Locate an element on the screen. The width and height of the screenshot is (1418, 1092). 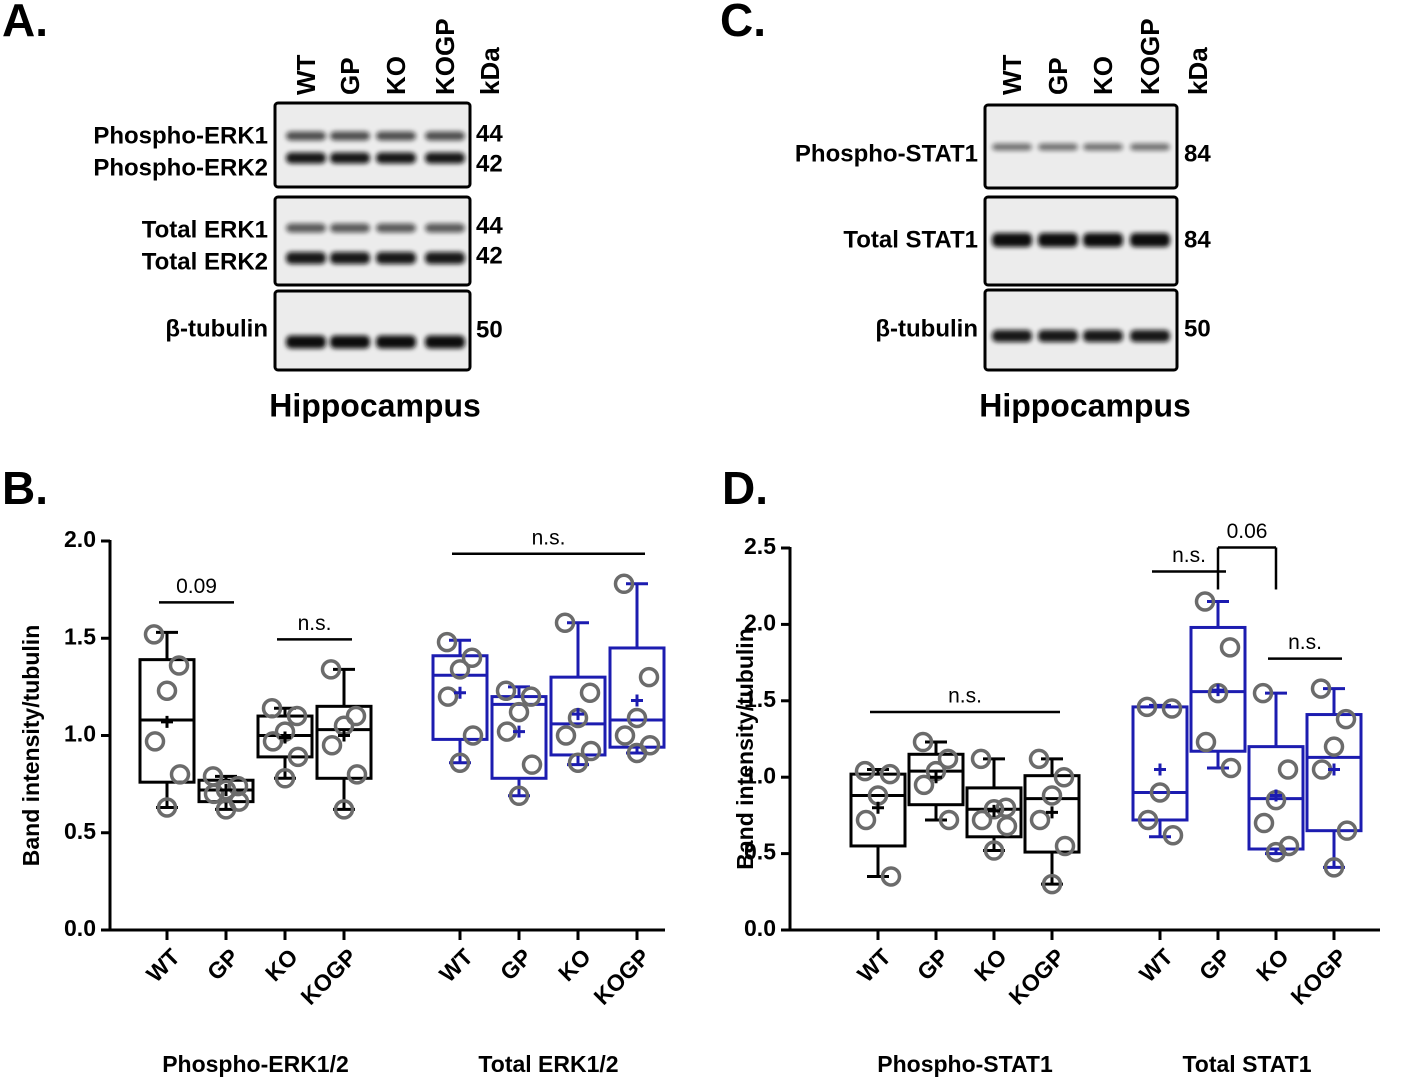
group-label: Total STAT1 is located at coordinates (1246, 1064).